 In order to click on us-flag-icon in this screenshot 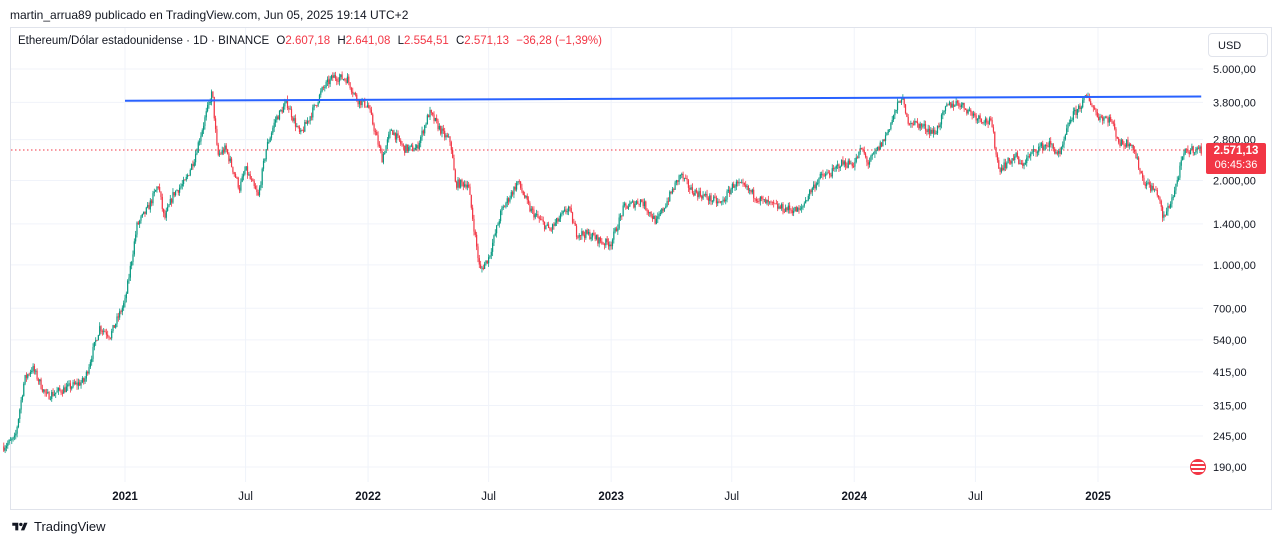, I will do `click(1198, 467)`.